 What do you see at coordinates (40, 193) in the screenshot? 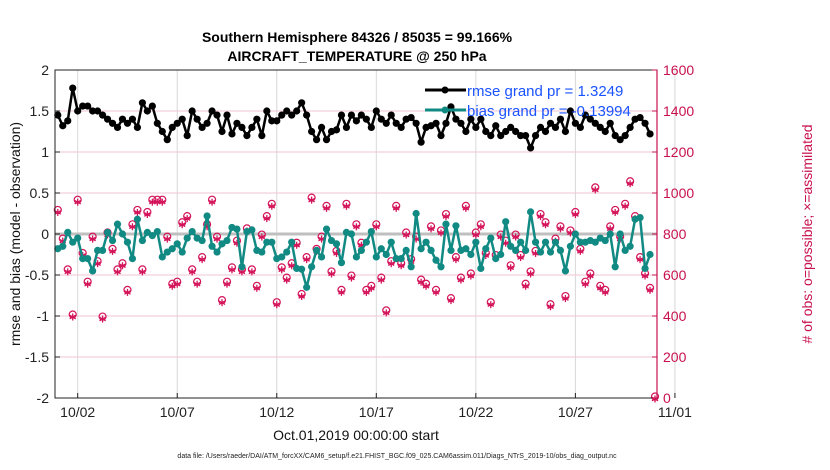
I see `y-tick-label: 0.5` at bounding box center [40, 193].